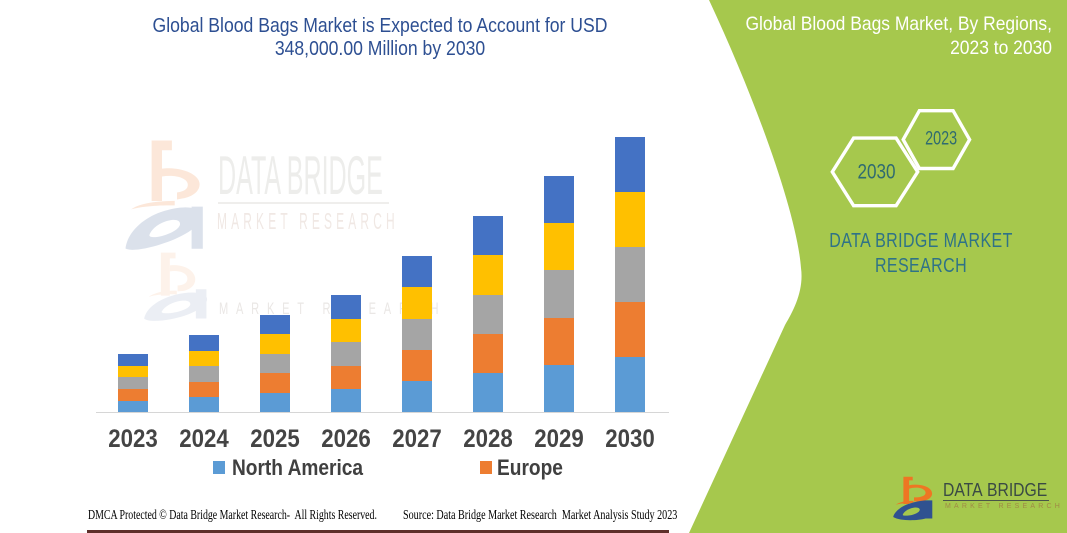  Describe the element at coordinates (941, 138) in the screenshot. I see `svg-text: 2023` at that location.